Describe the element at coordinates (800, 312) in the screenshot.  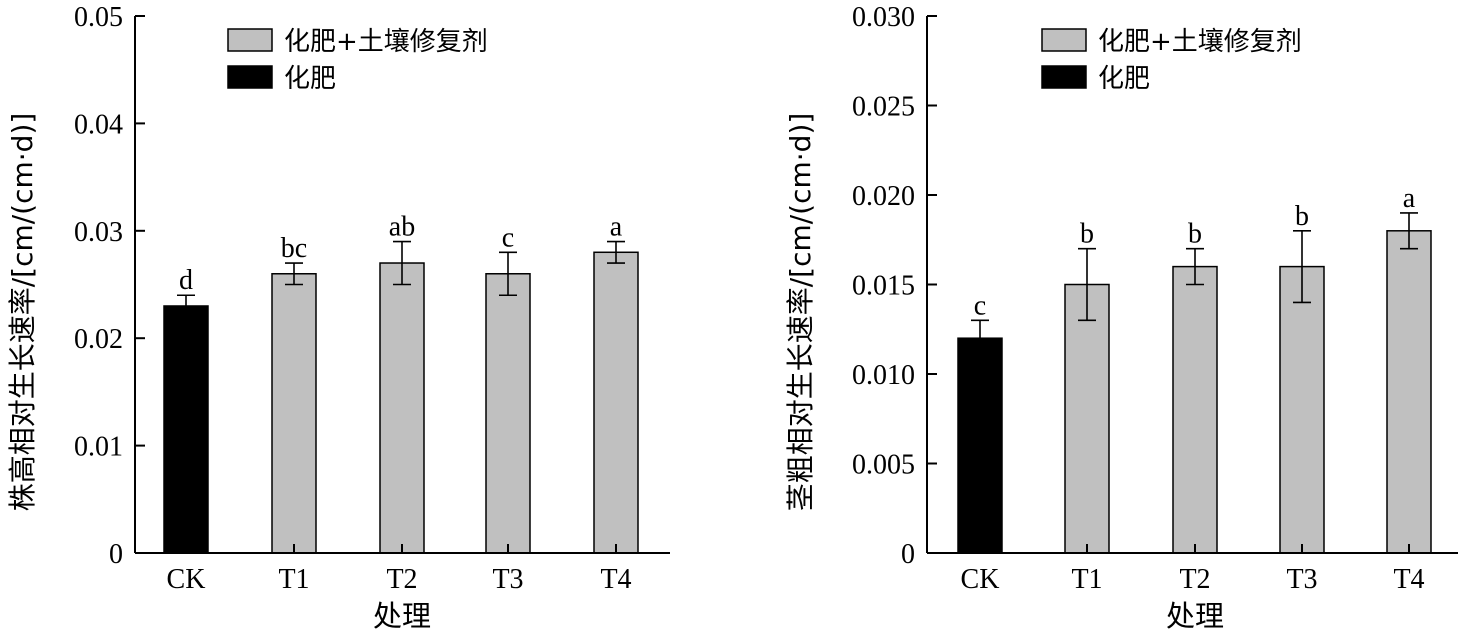
I see `y-axis-title: 茎粗相对生长速率/[cm/(cm·d)]` at that location.